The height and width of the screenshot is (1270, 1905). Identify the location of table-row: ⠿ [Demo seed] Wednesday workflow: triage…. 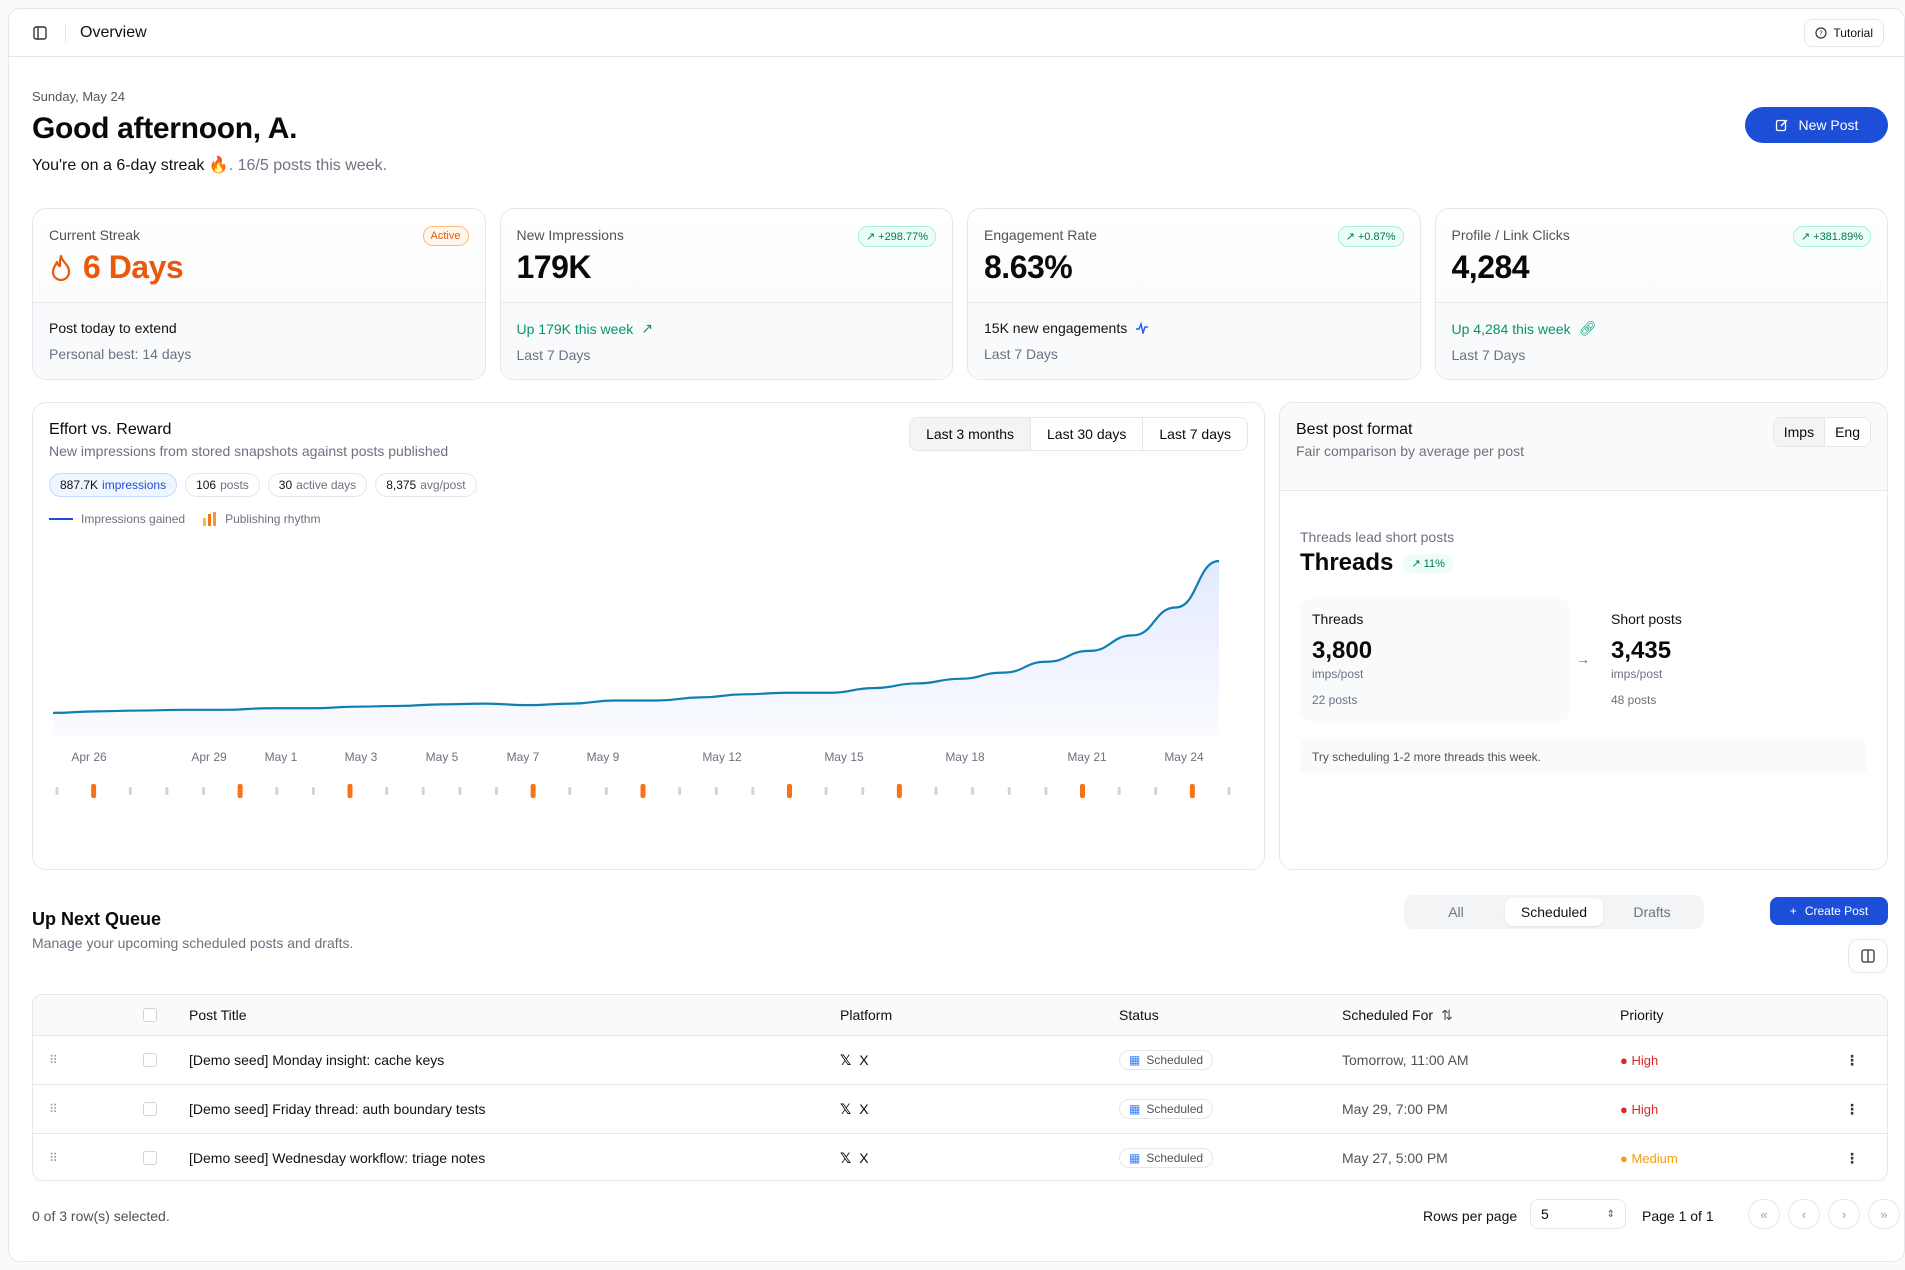
(960, 1156).